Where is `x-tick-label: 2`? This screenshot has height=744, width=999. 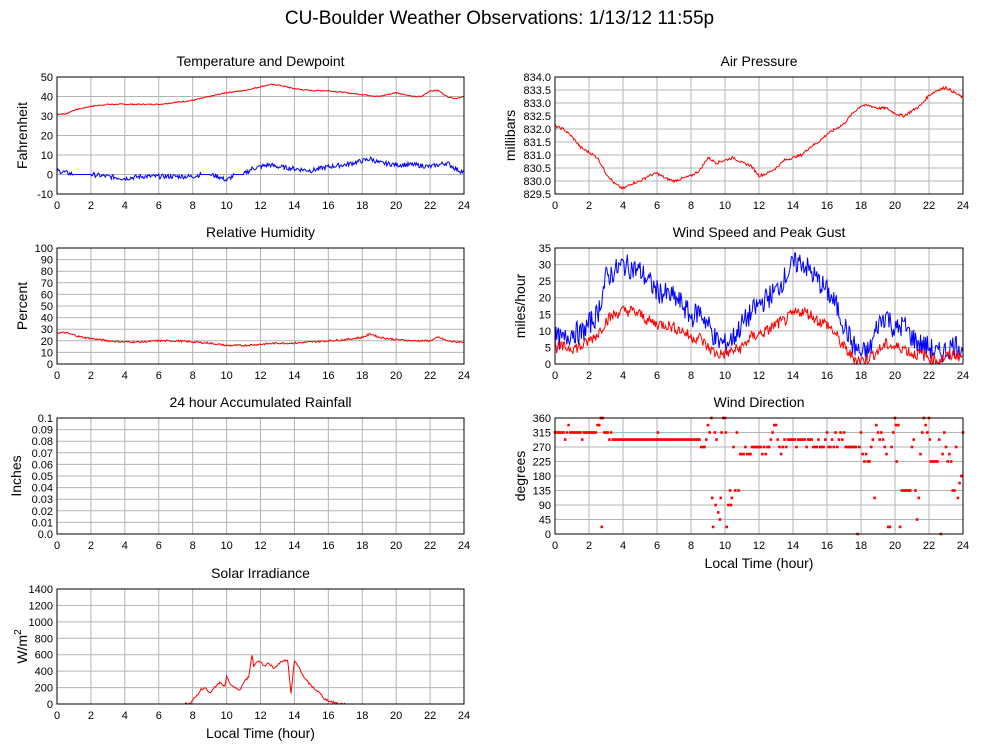 x-tick-label: 2 is located at coordinates (589, 546).